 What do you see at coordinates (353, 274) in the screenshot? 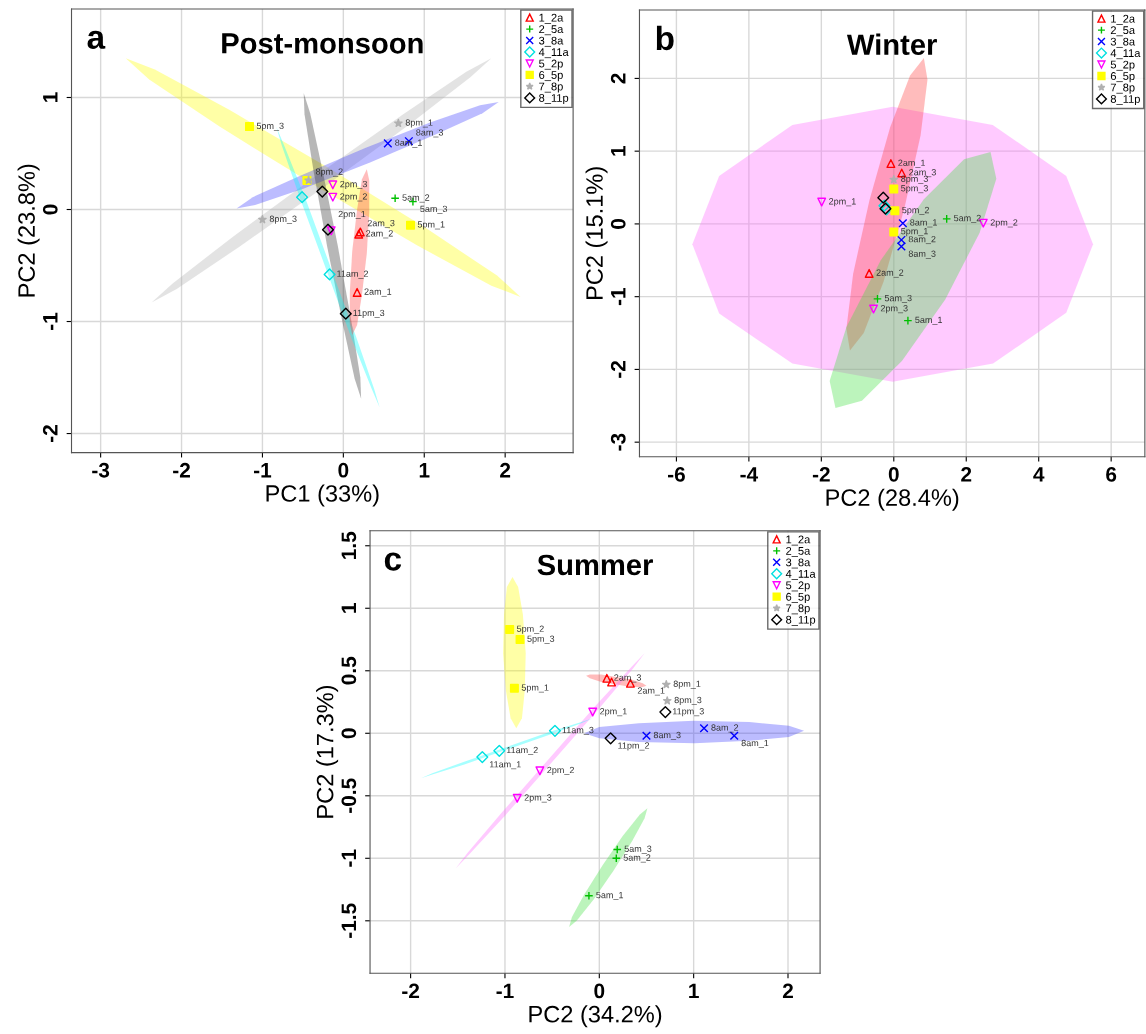
I see `annotation: 11am_2` at bounding box center [353, 274].